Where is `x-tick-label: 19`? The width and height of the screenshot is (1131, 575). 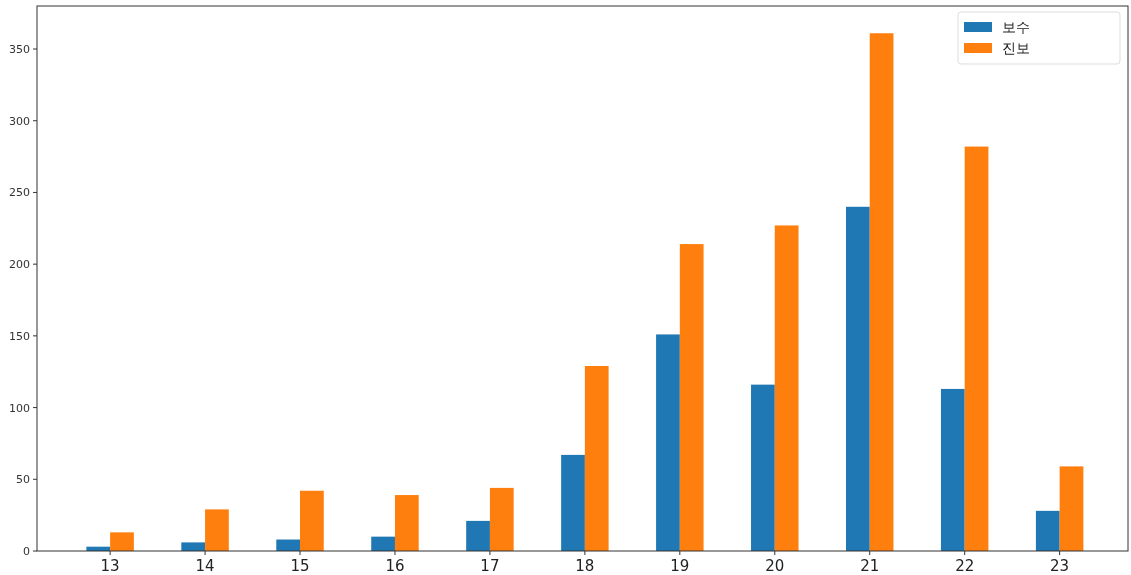
x-tick-label: 19 is located at coordinates (680, 566).